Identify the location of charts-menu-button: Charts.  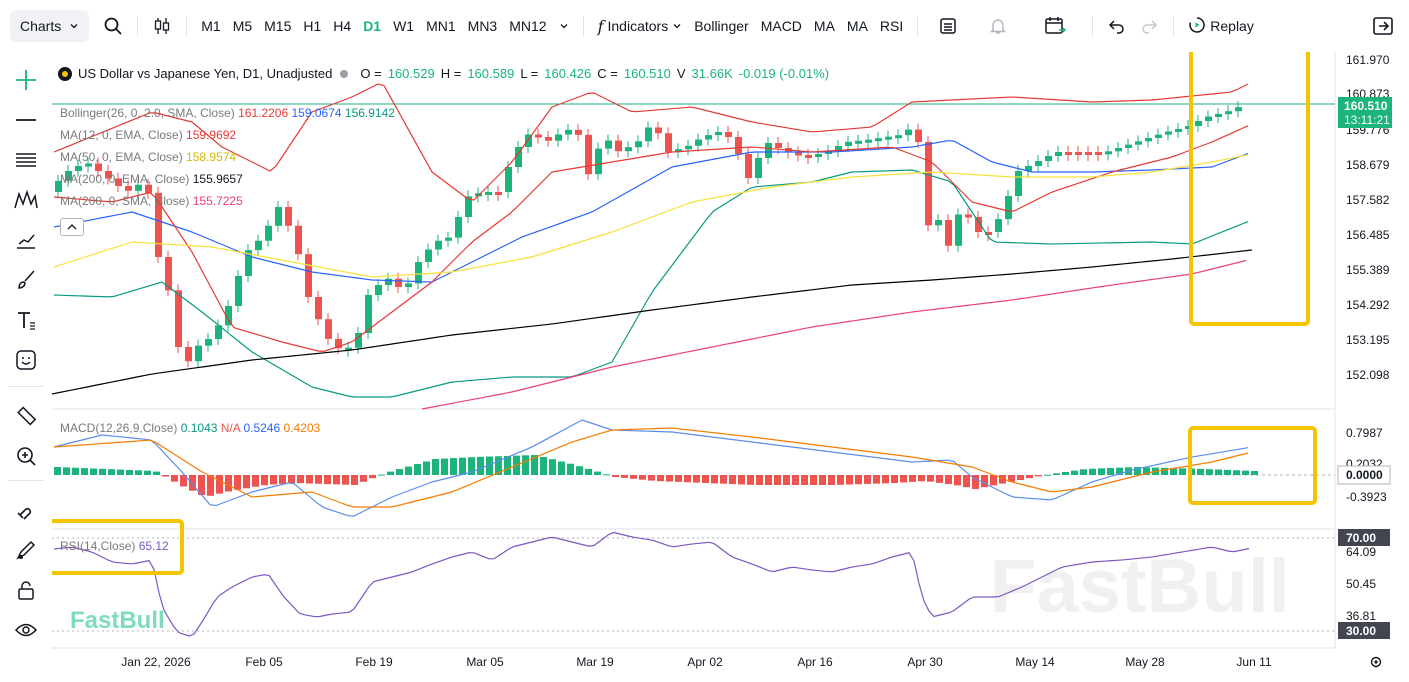
(50, 26).